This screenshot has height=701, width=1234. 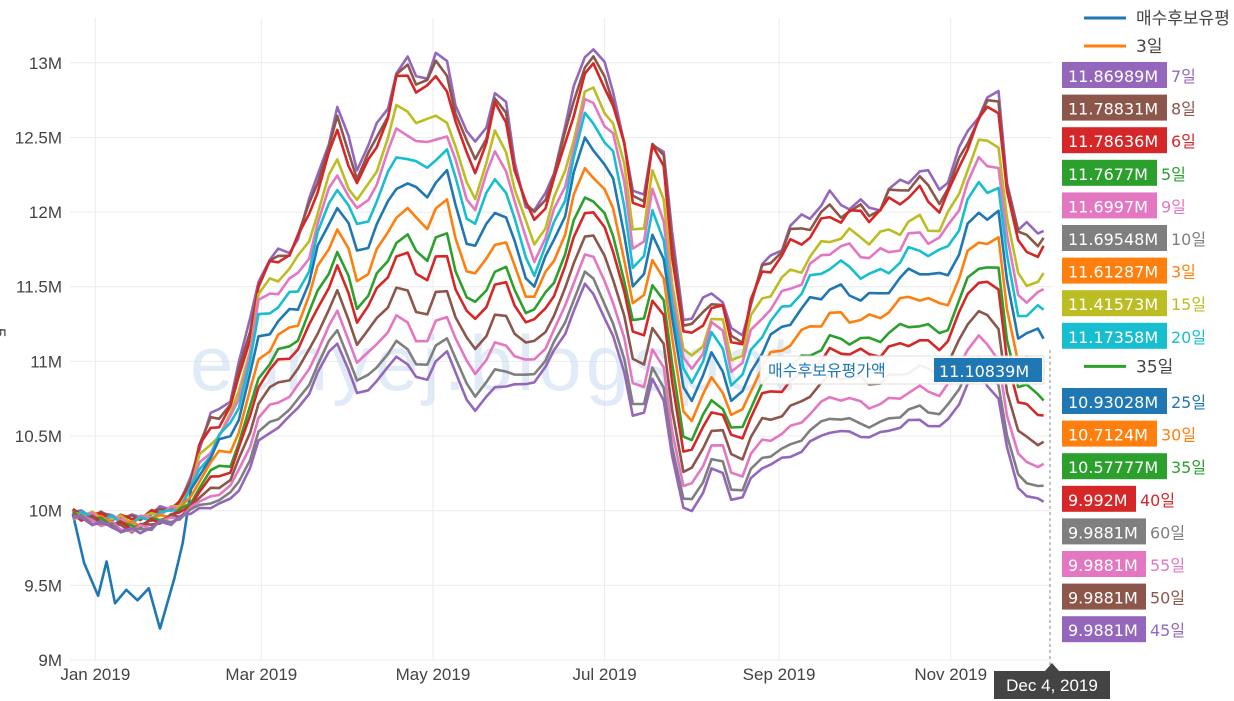 I want to click on hover-label-value: 11.86989M, so click(x=1113, y=76).